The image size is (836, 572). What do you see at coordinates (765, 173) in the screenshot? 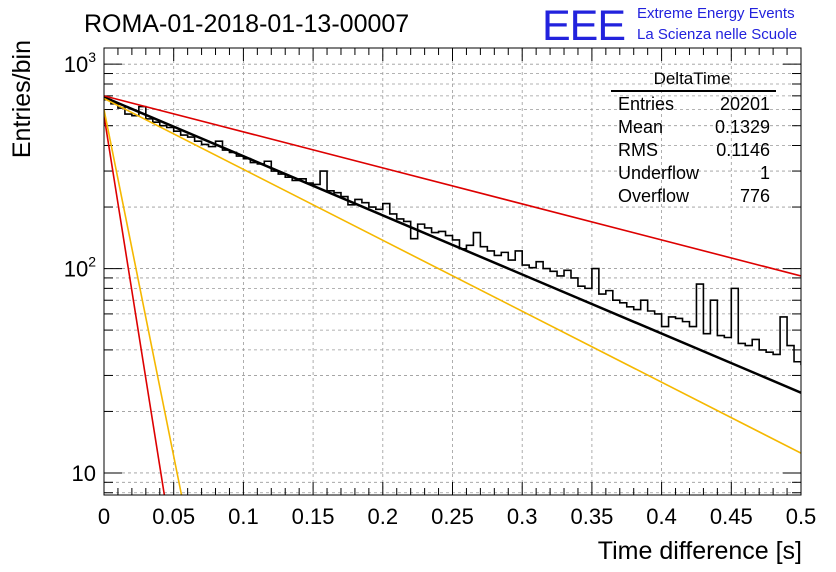
I see `stats-value: 1` at bounding box center [765, 173].